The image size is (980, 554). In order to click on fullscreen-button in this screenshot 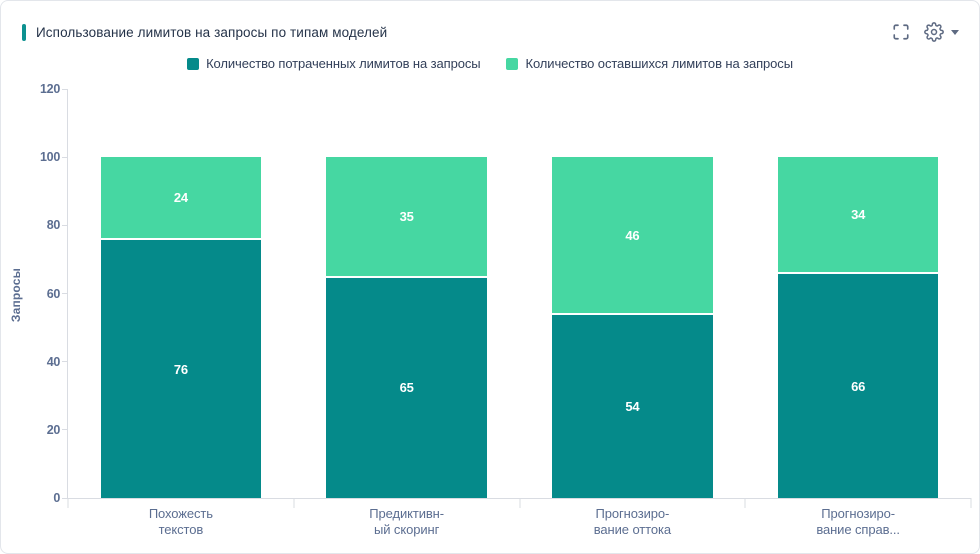, I will do `click(901, 32)`.